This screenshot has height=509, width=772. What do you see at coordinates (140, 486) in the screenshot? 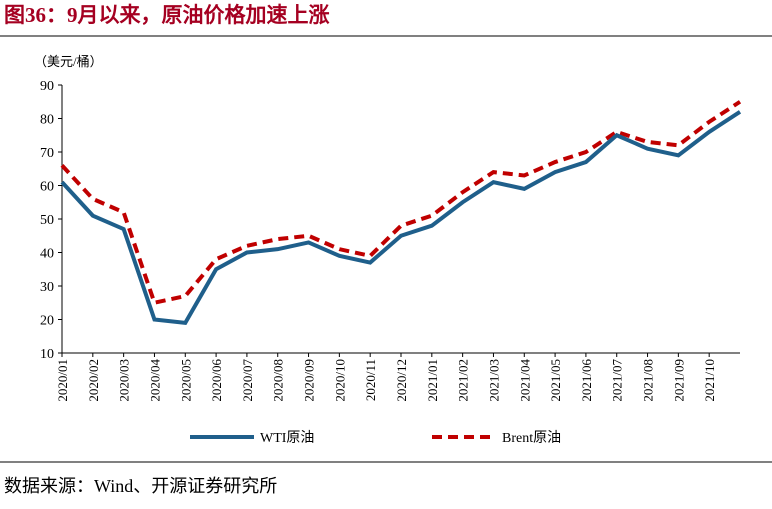
I see `source: 数据来源：Wind、开源证券研究所` at bounding box center [140, 486].